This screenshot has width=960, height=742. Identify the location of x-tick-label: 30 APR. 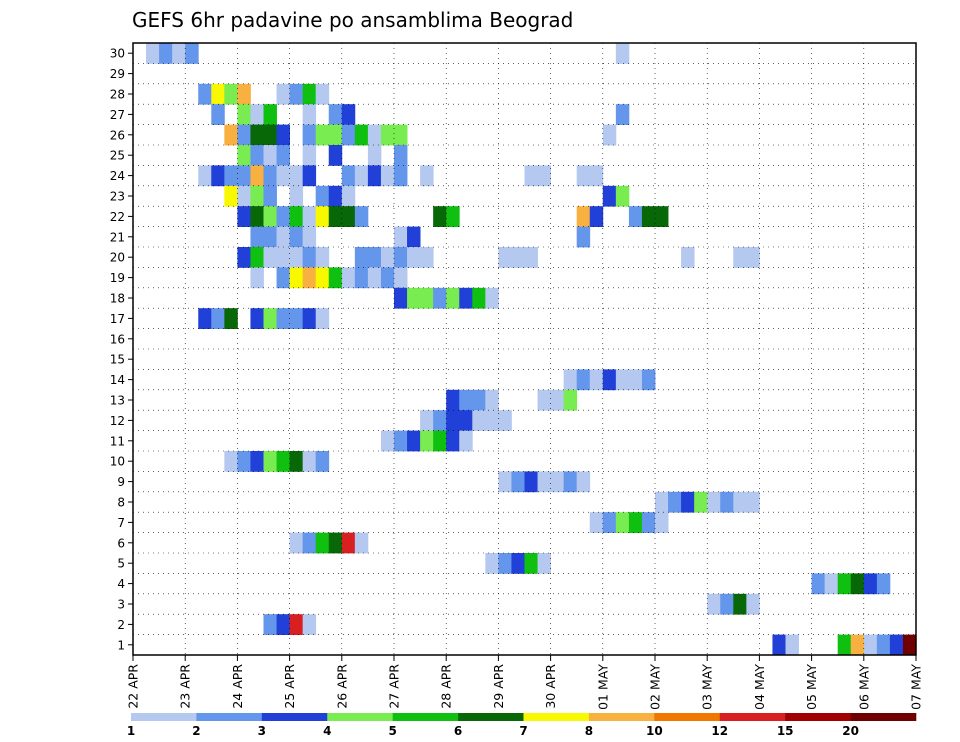
(550, 686).